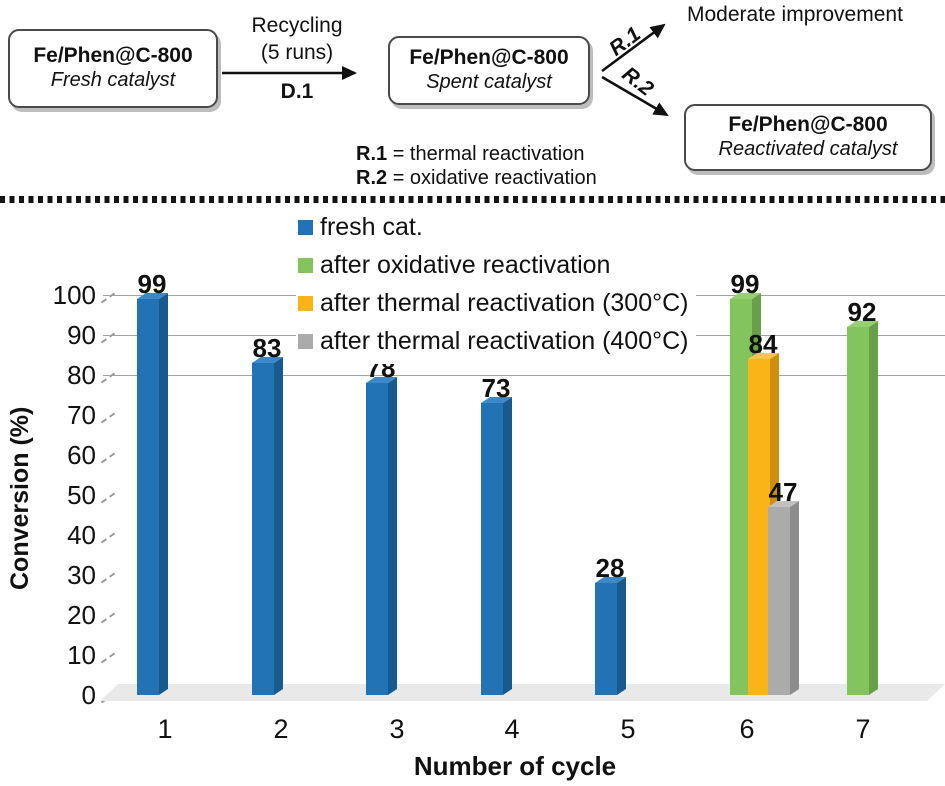 This screenshot has height=786, width=945. What do you see at coordinates (628, 729) in the screenshot?
I see `x-tick-label-5: 5` at bounding box center [628, 729].